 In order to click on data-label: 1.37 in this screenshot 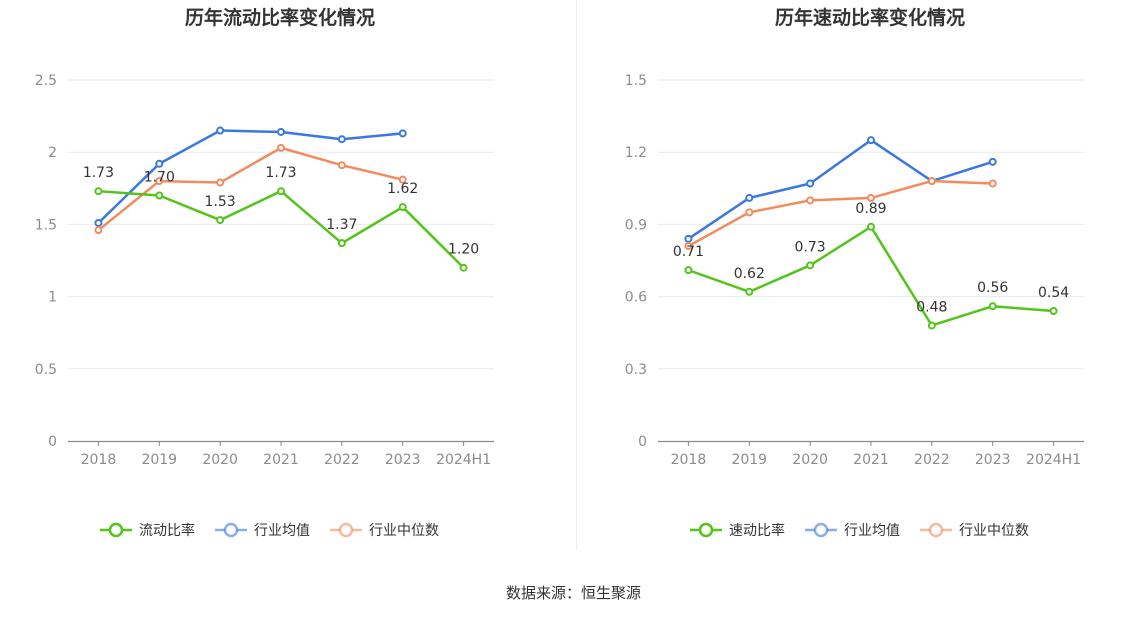, I will do `click(341, 225)`.